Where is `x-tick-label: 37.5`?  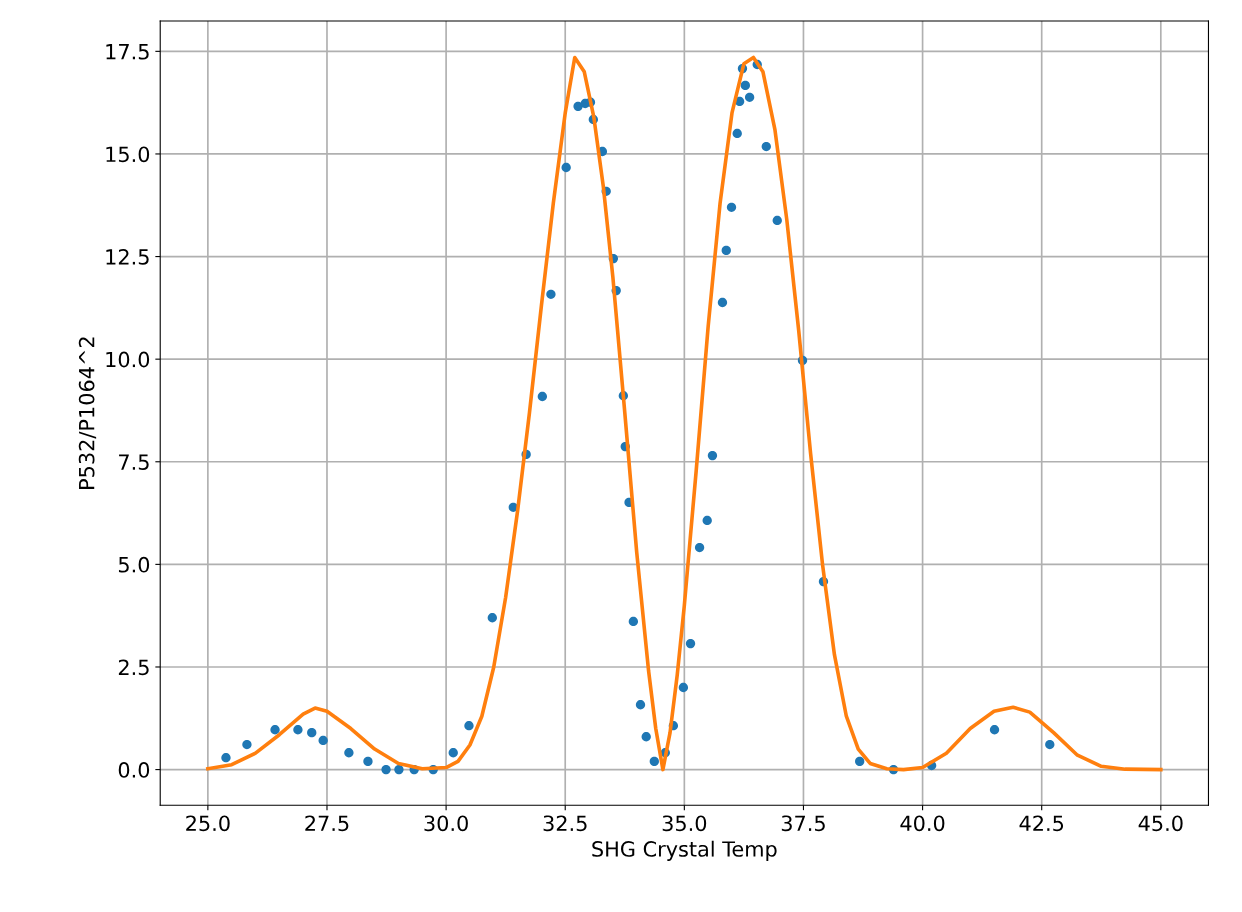
x-tick-label: 37.5 is located at coordinates (803, 823).